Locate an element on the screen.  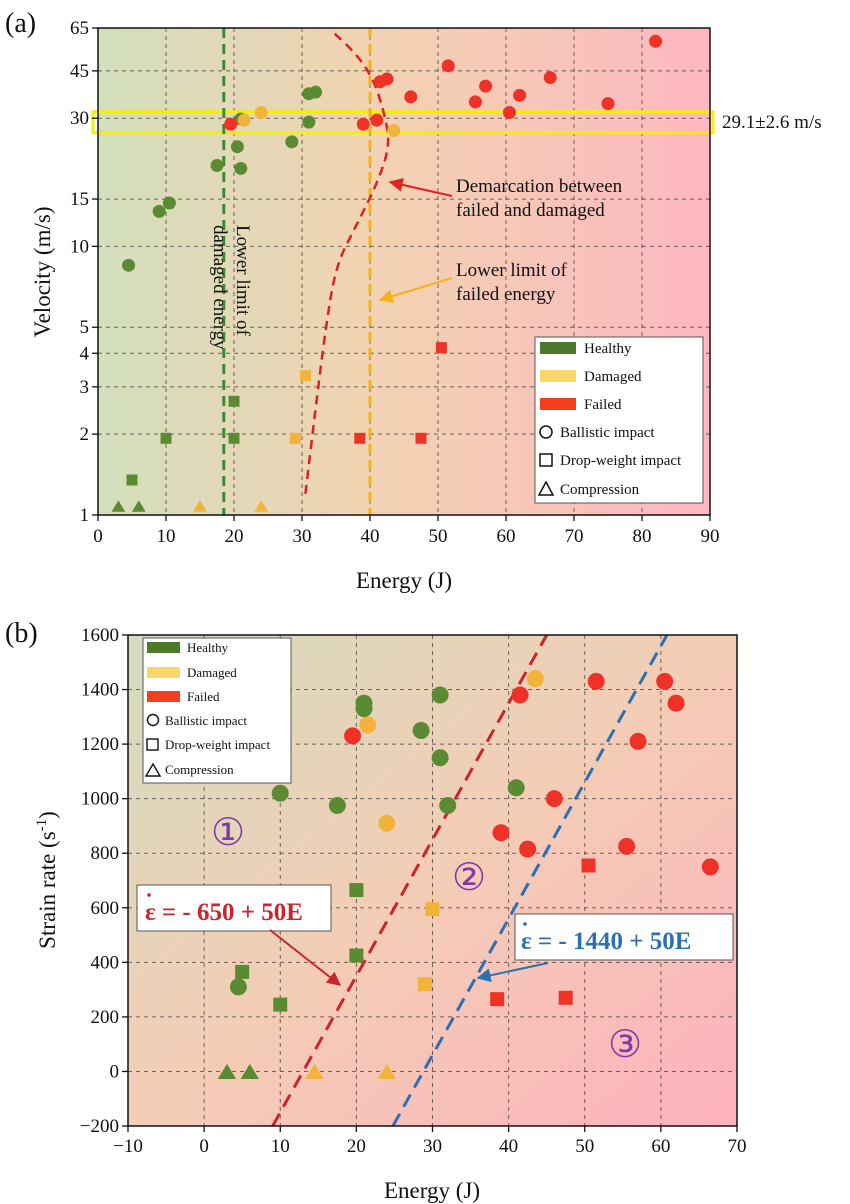
panel-a-legend-box is located at coordinates (619, 420).